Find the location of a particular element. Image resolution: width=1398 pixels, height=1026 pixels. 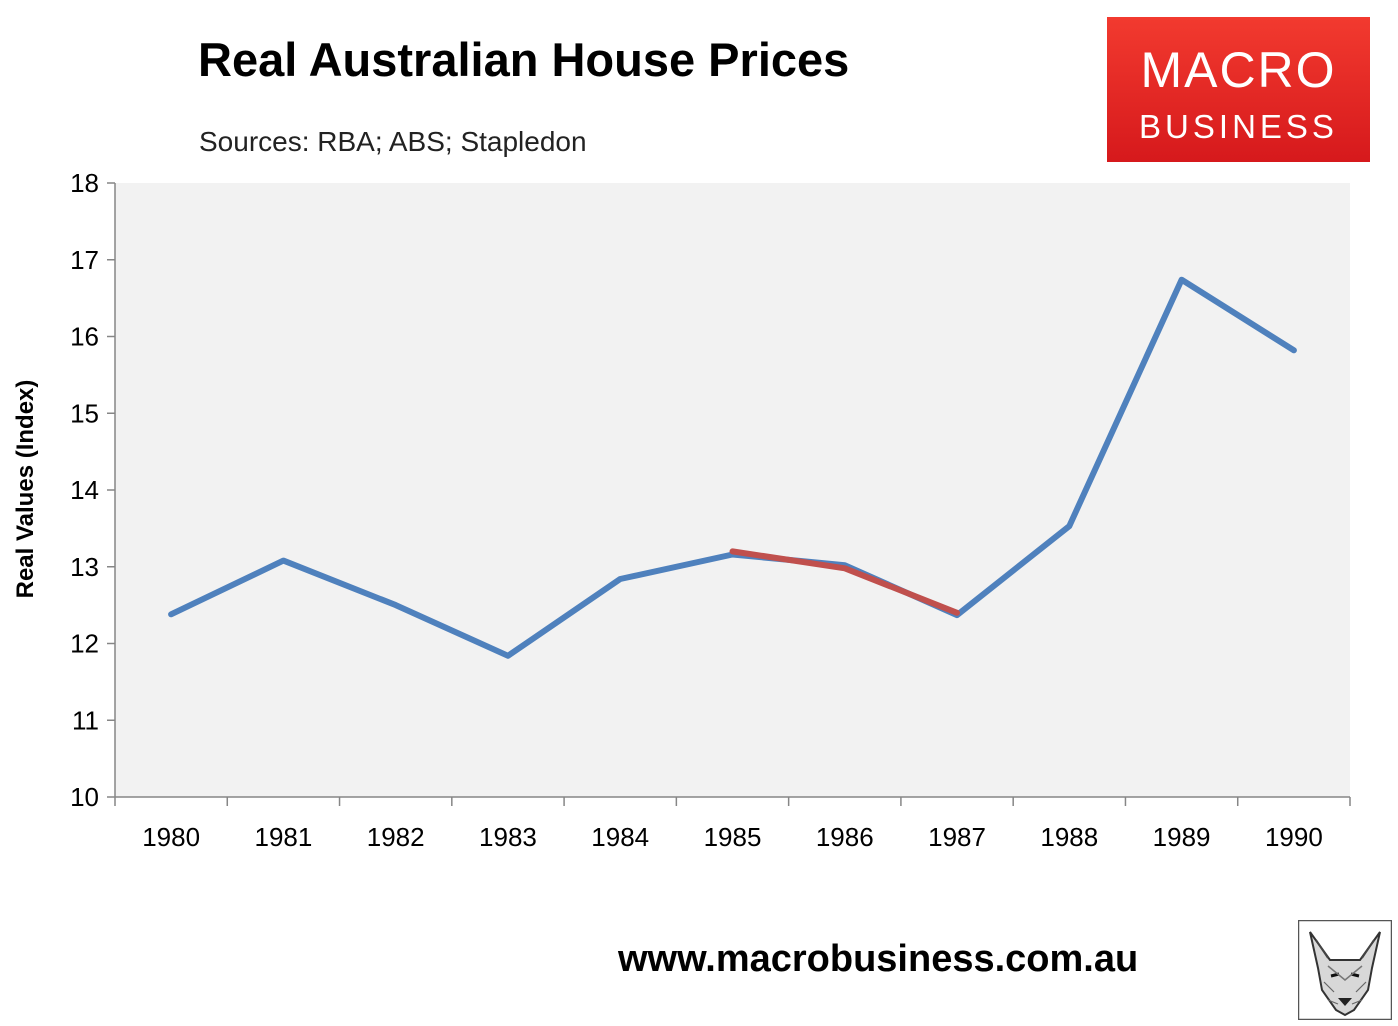

x-tick-label: 1980 is located at coordinates (171, 837).